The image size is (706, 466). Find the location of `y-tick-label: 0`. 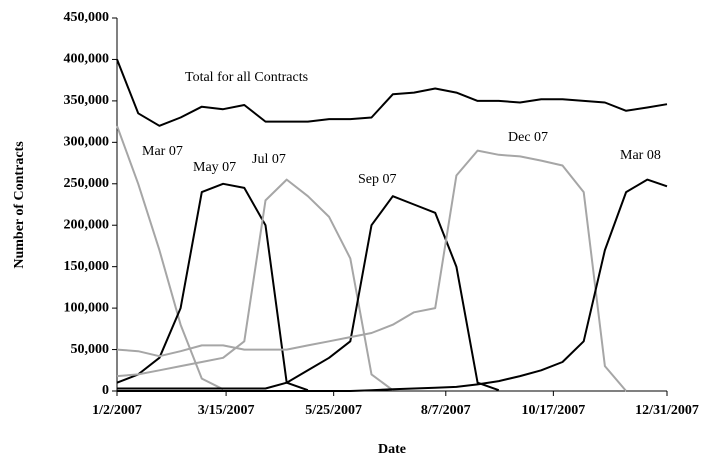

y-tick-label: 0 is located at coordinates (105, 390).